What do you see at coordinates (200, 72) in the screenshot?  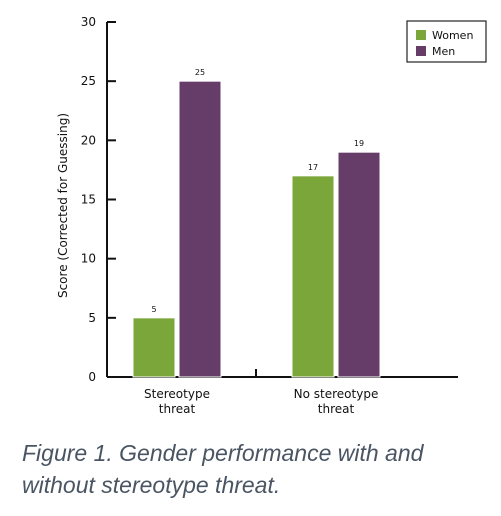 I see `data-label: 25` at bounding box center [200, 72].